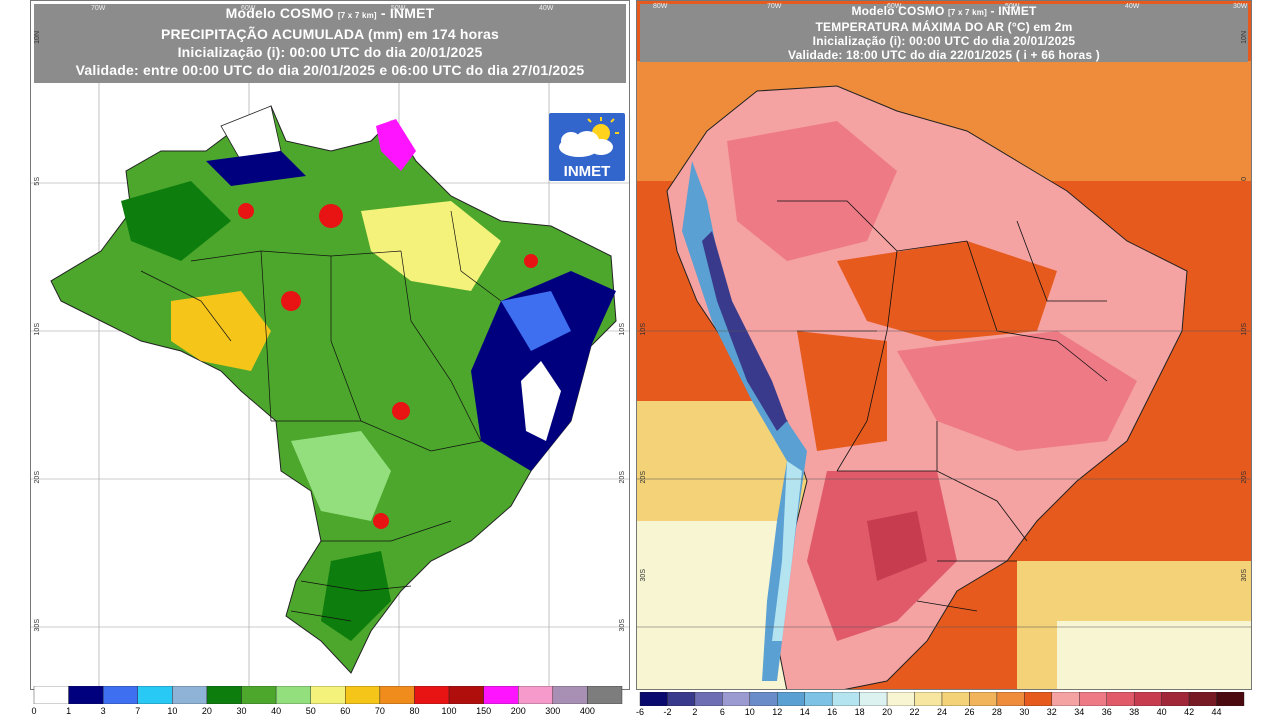  I want to click on colorbar-label: 34, so click(1079, 712).